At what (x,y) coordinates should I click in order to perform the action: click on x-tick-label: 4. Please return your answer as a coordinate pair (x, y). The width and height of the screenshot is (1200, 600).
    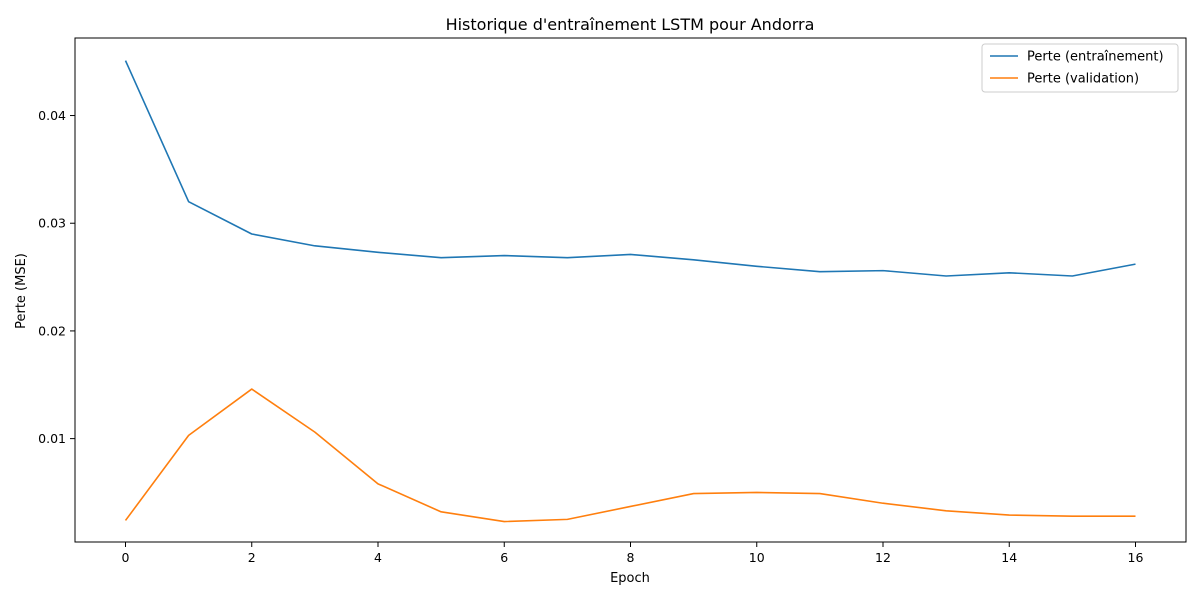
    Looking at the image, I should click on (378, 557).